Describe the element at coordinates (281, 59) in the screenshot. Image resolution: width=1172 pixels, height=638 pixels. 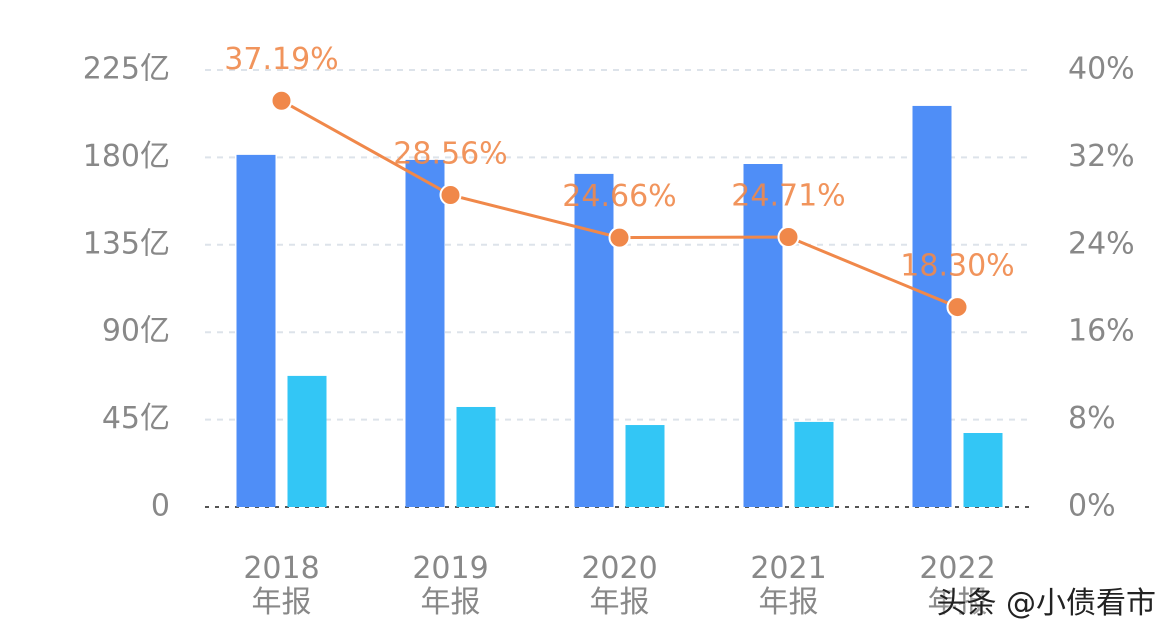
I see `data-label: 37.19%` at that location.